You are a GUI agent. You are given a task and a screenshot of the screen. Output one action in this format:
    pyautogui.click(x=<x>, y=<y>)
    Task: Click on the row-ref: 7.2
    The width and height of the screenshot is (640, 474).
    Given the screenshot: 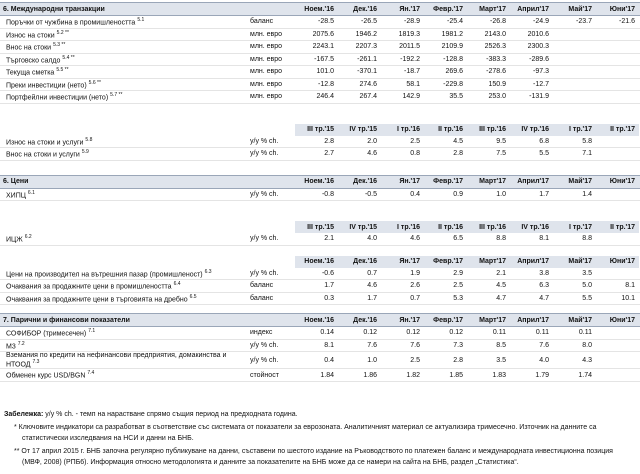 What is the action you would take?
    pyautogui.click(x=21, y=343)
    